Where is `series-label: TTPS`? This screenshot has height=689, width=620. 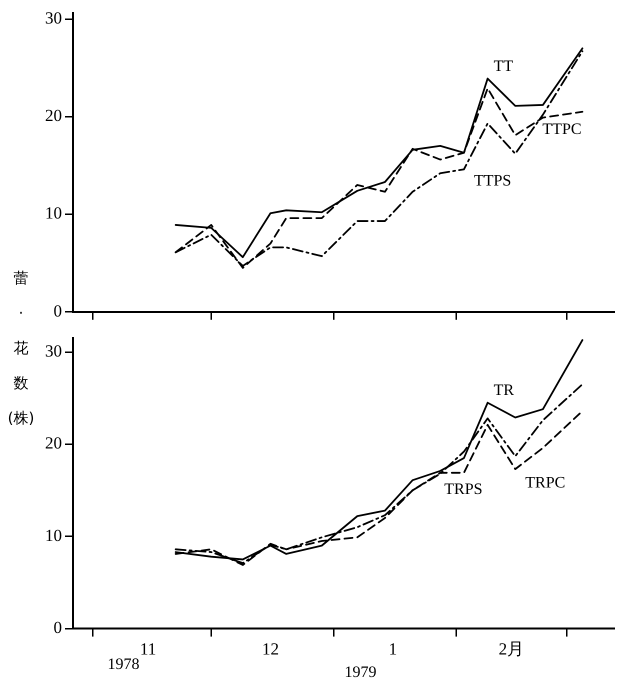
series-label: TTPS is located at coordinates (493, 181).